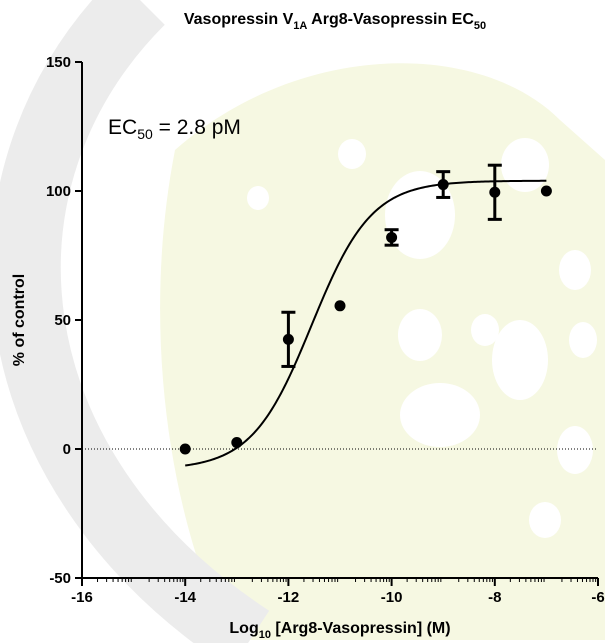 The height and width of the screenshot is (643, 605). I want to click on x-tick-label: -6, so click(597, 597).